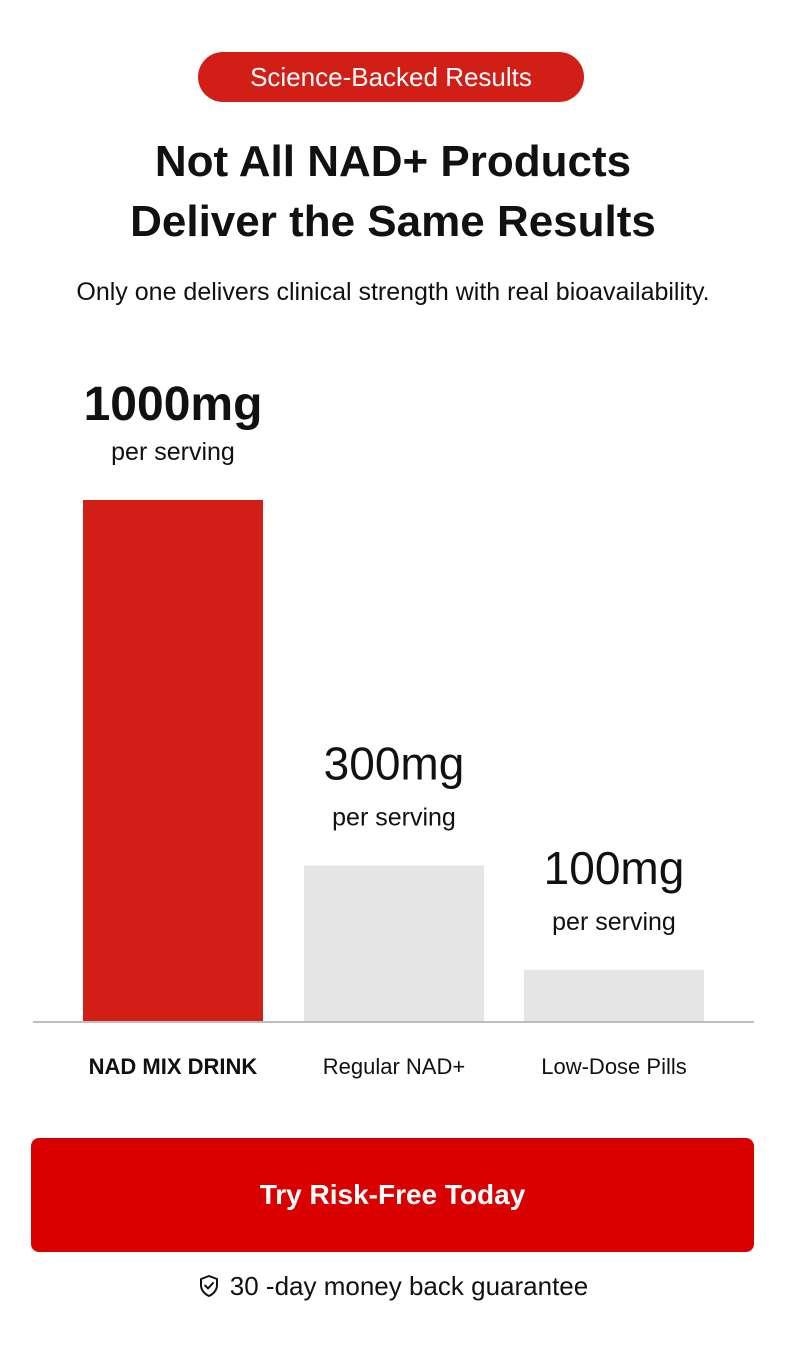  Describe the element at coordinates (409, 1285) in the screenshot. I see `guarantee-text: 30 -day money back guarantee` at that location.